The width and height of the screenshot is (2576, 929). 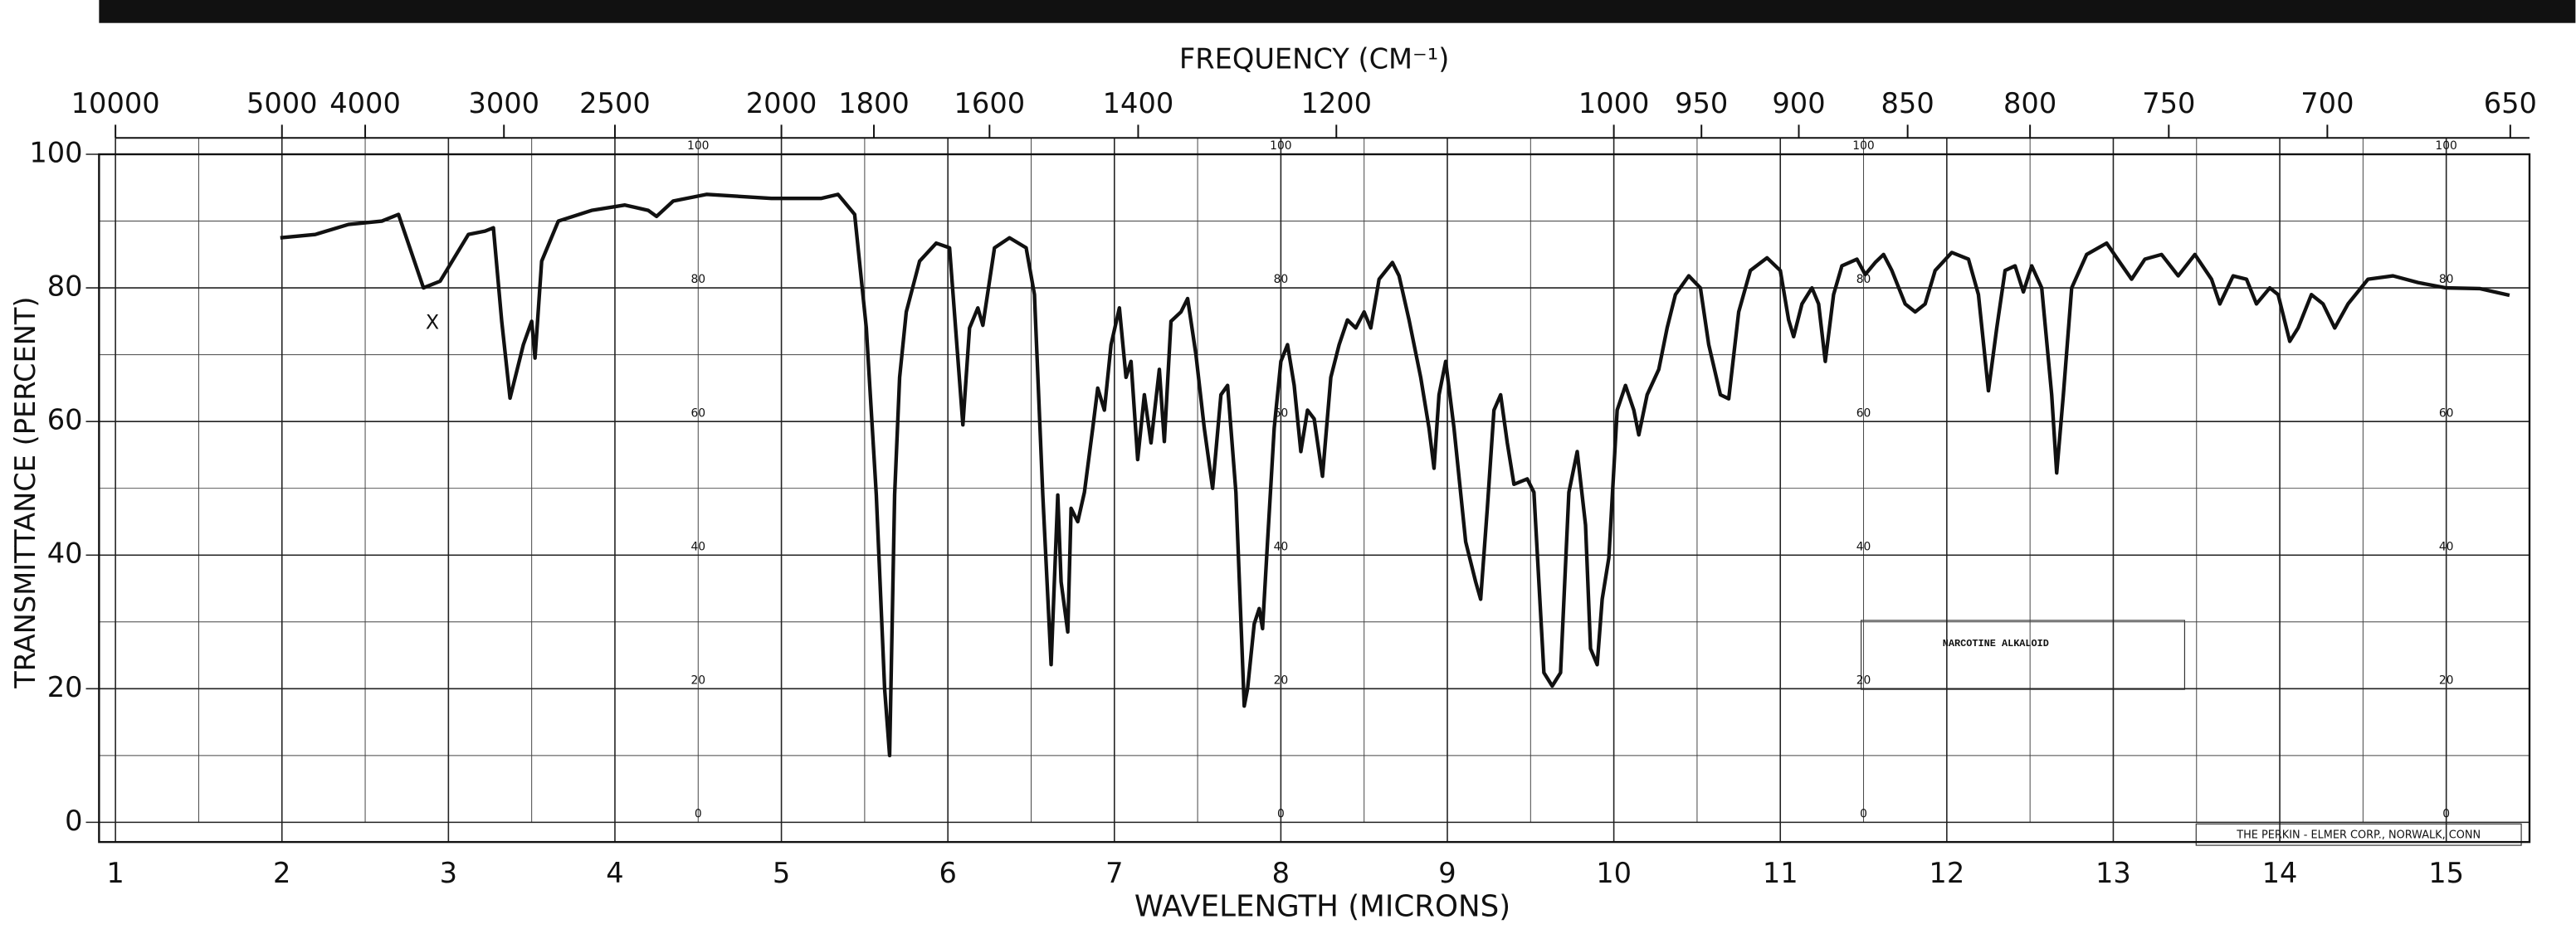 I want to click on y-tick-label: 40, so click(x=65, y=553).